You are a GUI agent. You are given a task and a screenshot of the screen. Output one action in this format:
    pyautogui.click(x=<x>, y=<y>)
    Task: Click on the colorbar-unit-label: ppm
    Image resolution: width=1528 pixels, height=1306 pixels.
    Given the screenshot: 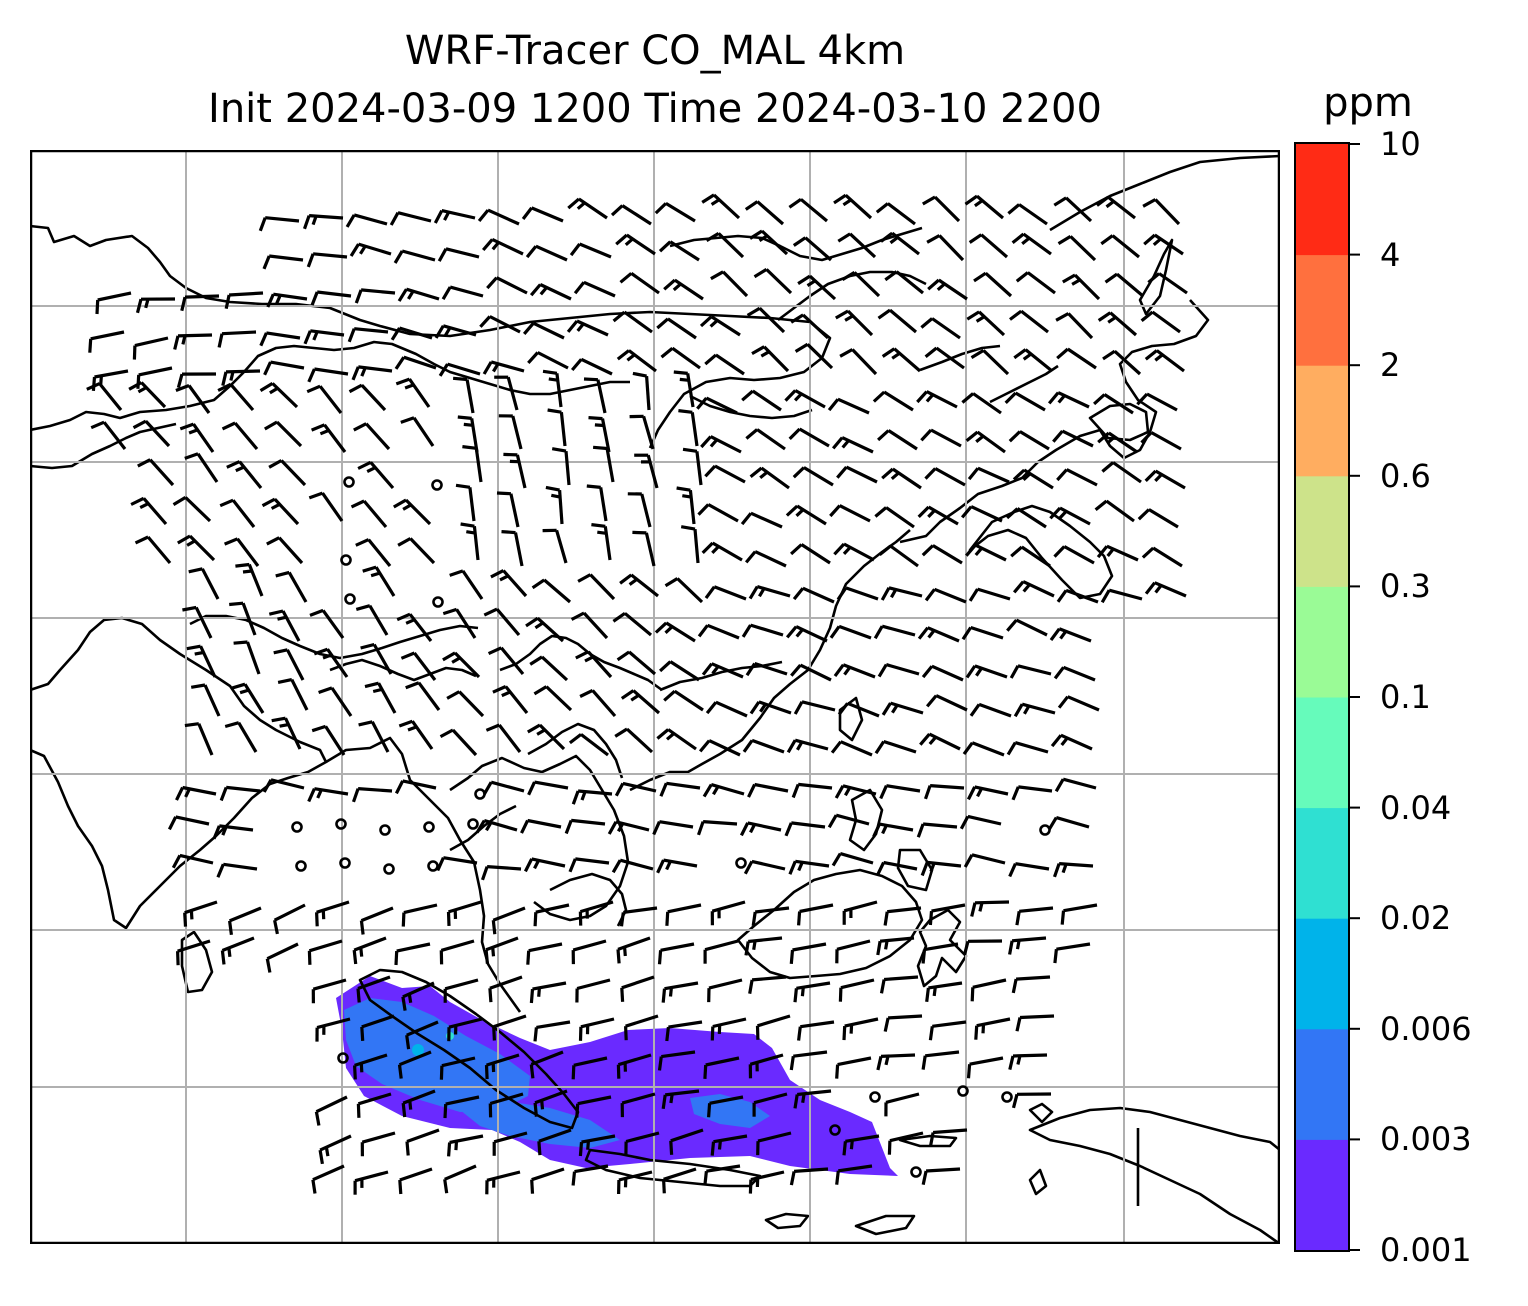 What is the action you would take?
    pyautogui.click(x=1368, y=103)
    